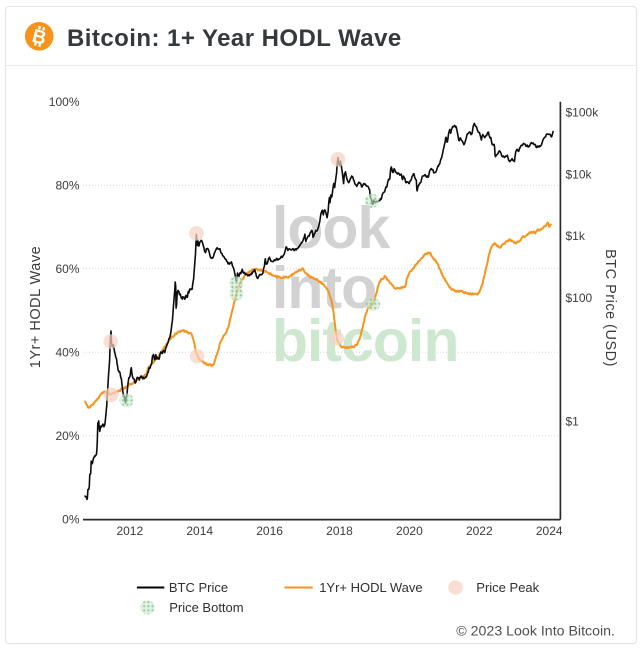 The image size is (642, 650). What do you see at coordinates (129, 531) in the screenshot?
I see `svg-text: 2012` at bounding box center [129, 531].